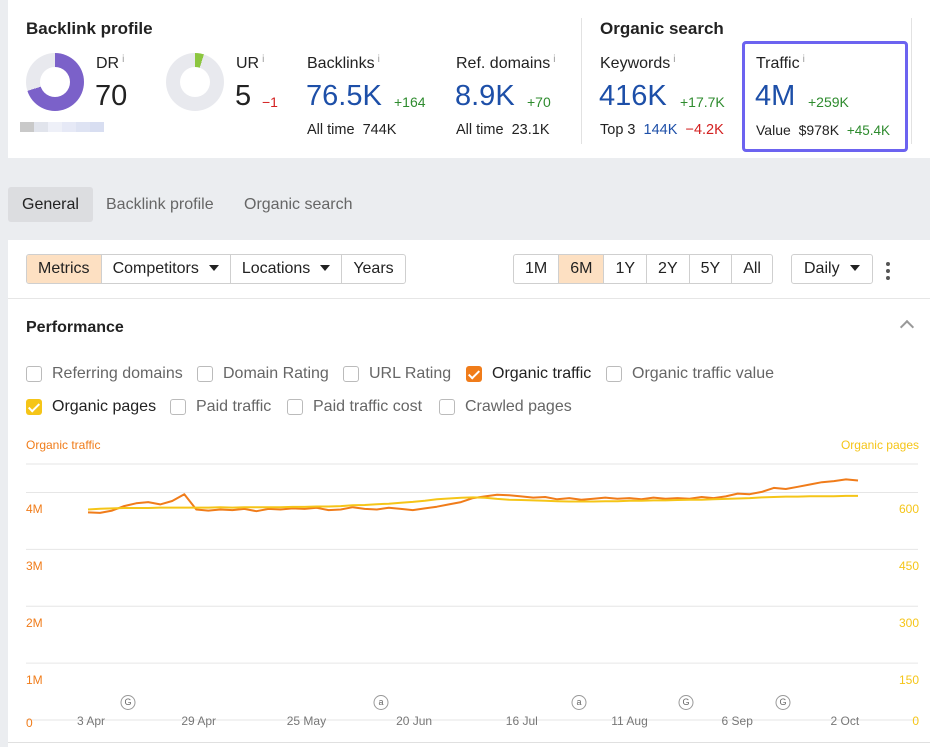 The image size is (930, 747). Describe the element at coordinates (668, 269) in the screenshot. I see `range-2y-button: 2Y` at that location.